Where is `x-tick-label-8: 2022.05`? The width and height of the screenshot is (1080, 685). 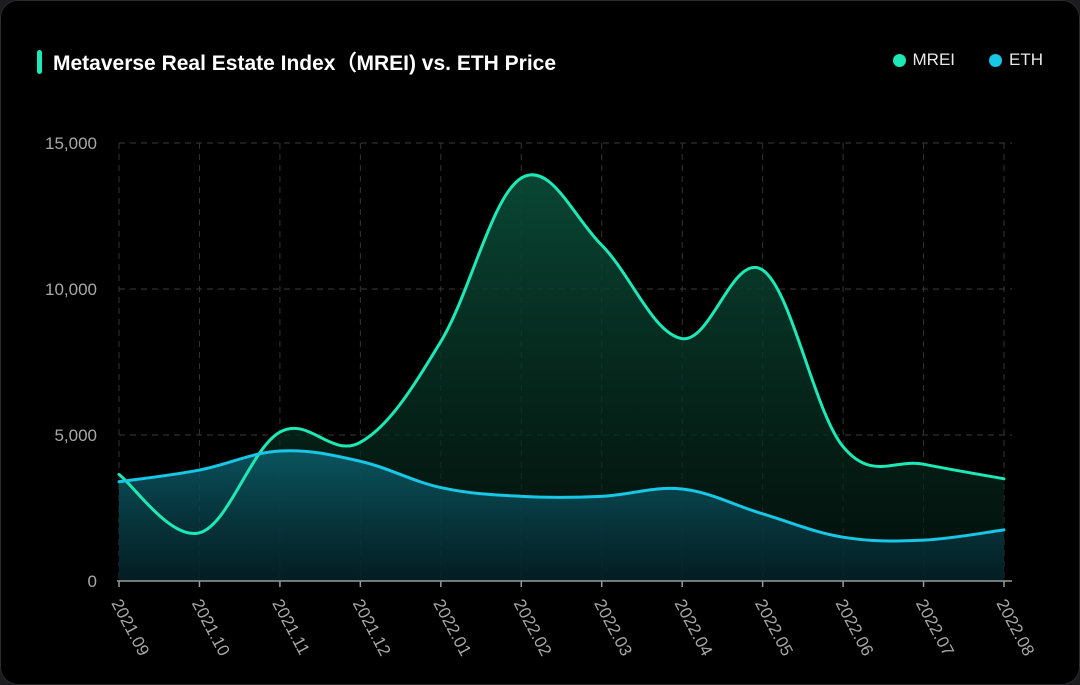 x-tick-label-8: 2022.05 is located at coordinates (774, 627).